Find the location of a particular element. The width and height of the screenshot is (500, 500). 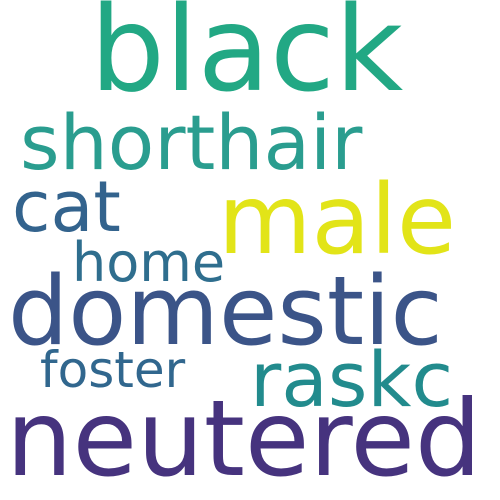

word-home: home is located at coordinates (149, 262).